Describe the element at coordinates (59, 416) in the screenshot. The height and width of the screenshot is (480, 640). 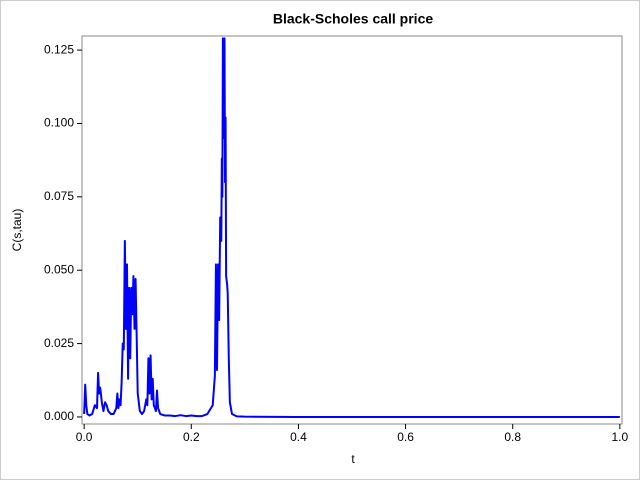
I see `y-tick-label: 0.000` at that location.